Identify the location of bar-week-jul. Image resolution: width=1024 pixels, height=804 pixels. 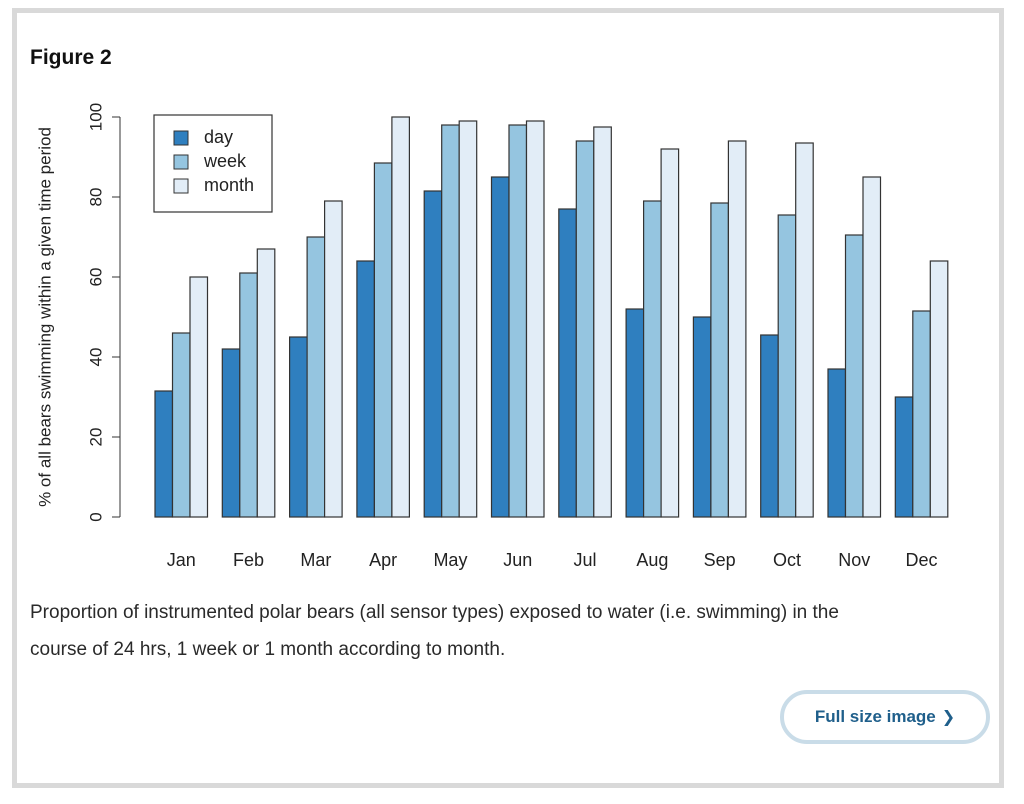
(585, 329).